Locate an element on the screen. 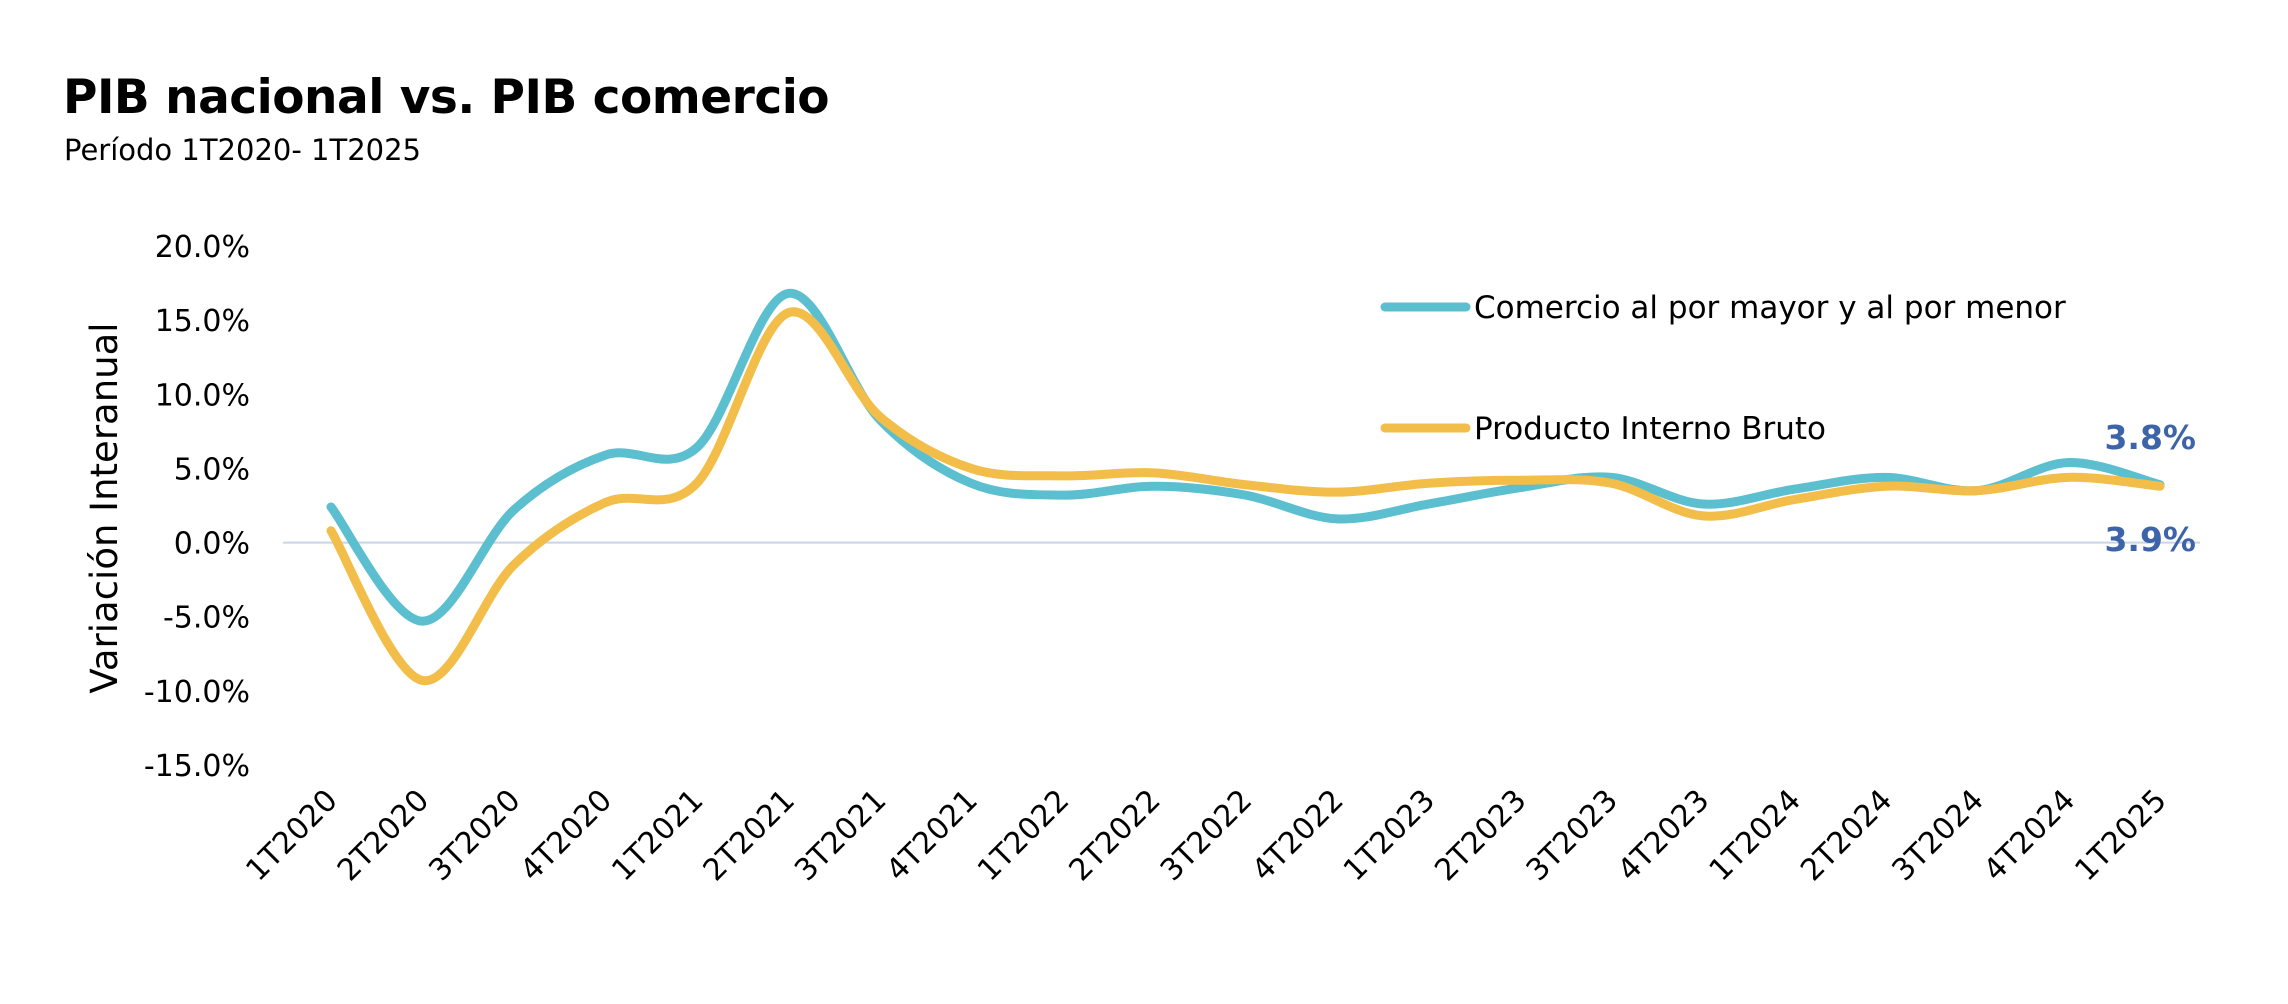 The height and width of the screenshot is (1004, 2288). x-tick-label: 2T2022 is located at coordinates (1115, 835).